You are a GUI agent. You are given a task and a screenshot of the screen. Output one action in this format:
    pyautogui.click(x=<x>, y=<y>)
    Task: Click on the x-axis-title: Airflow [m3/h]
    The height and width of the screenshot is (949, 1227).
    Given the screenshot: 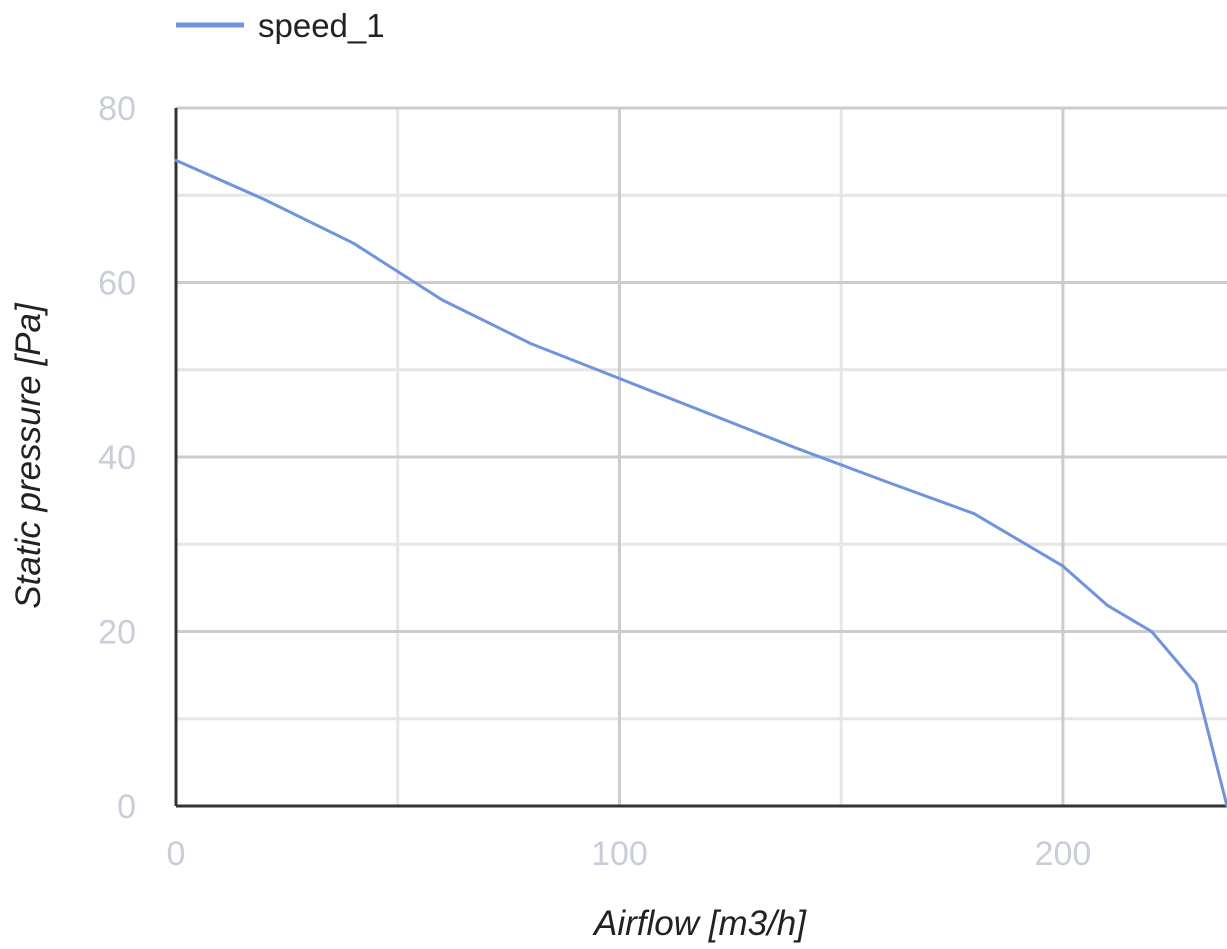 What is the action you would take?
    pyautogui.click(x=699, y=923)
    